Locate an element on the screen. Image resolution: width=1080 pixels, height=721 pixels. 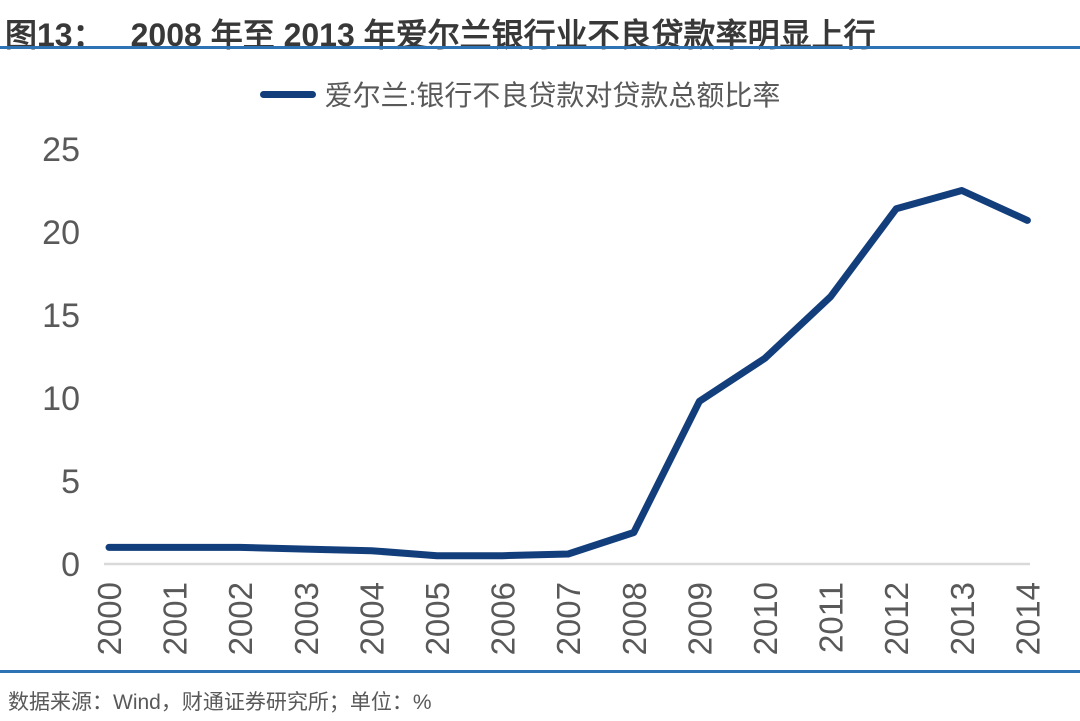
x-tick-label: 2002 is located at coordinates (240, 618).